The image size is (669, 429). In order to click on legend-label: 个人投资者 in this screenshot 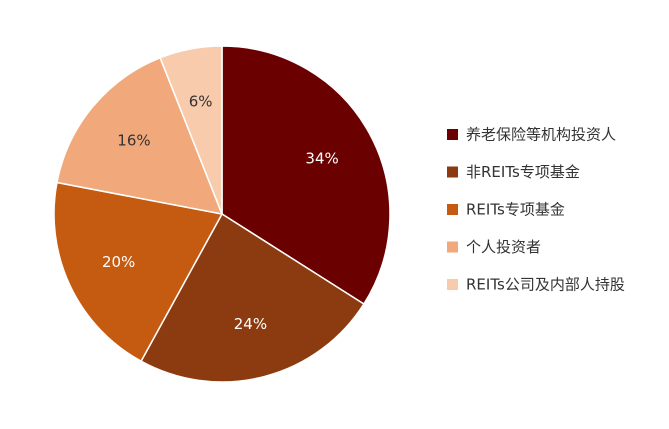, I will do `click(503, 247)`.